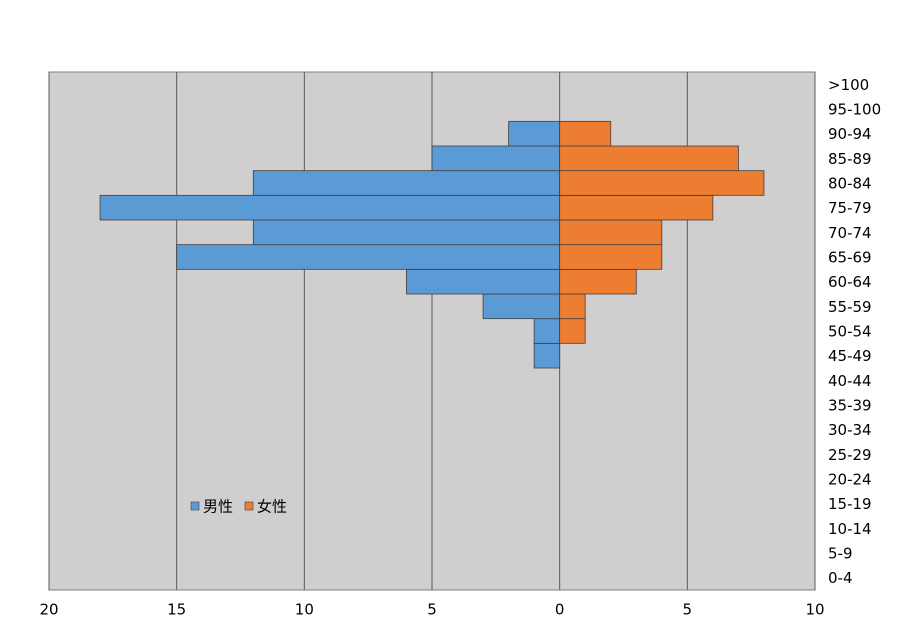  I want to click on y-tick-label: 85-89, so click(850, 159).